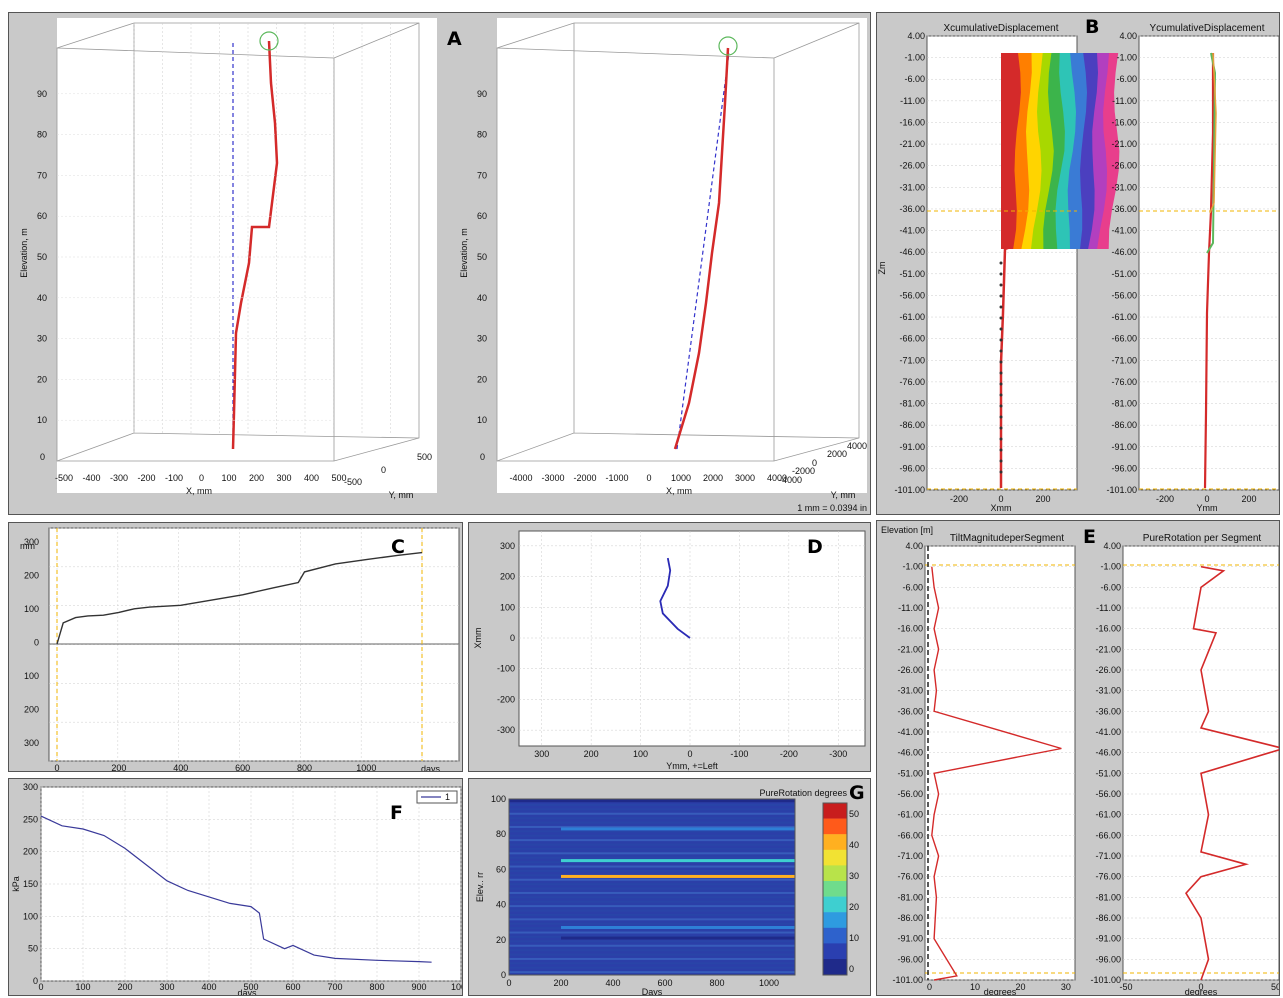 Image resolution: width=1283 pixels, height=998 pixels. Describe the element at coordinates (1124, 187) in the screenshot. I see `b-right-ytick: -31.00` at that location.